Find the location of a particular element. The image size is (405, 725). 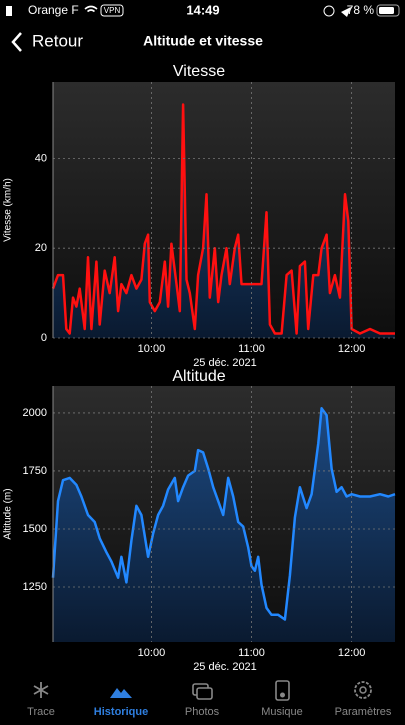

tab-label: Photos is located at coordinates (202, 712).